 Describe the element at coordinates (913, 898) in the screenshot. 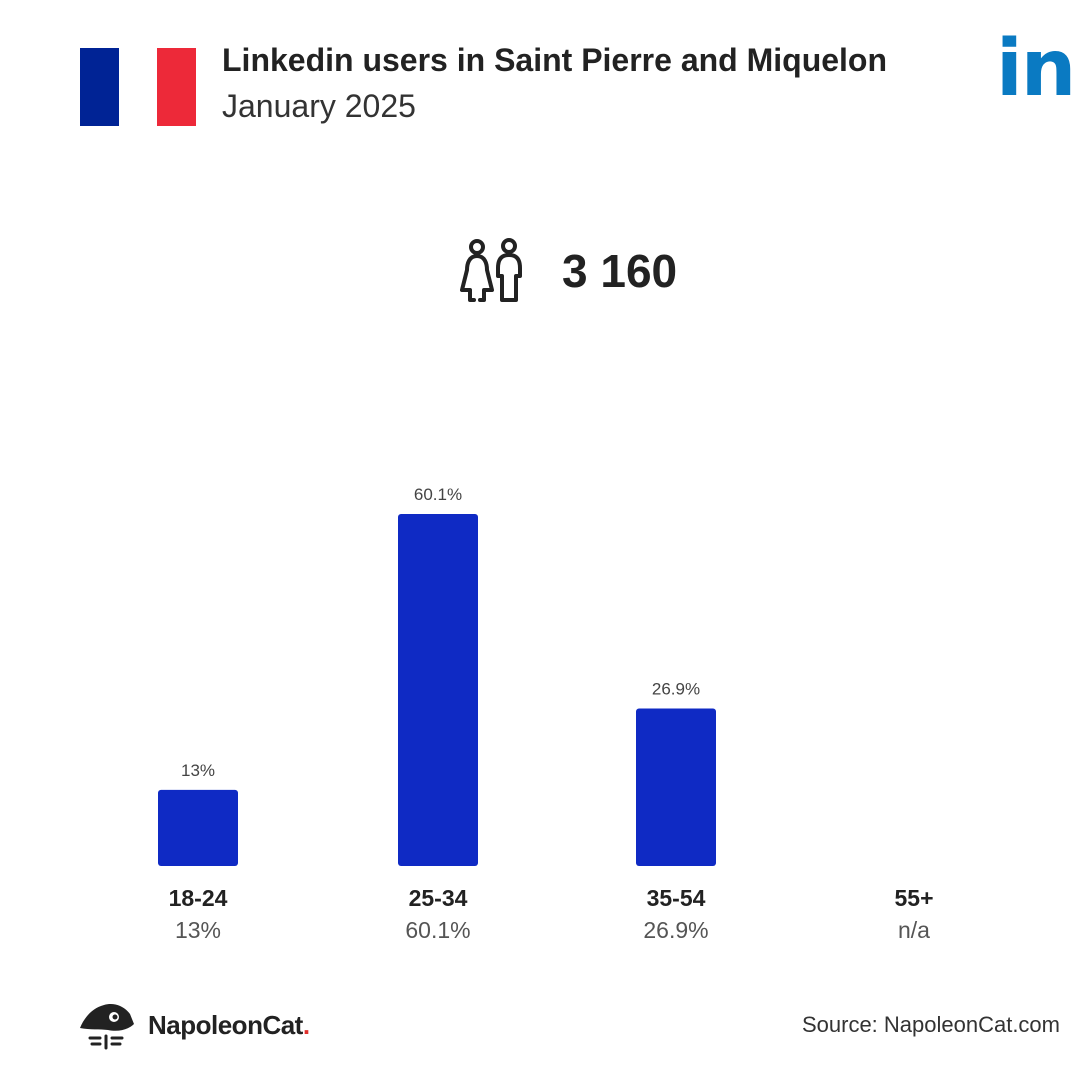

I see `category-label-55+: 55+` at that location.